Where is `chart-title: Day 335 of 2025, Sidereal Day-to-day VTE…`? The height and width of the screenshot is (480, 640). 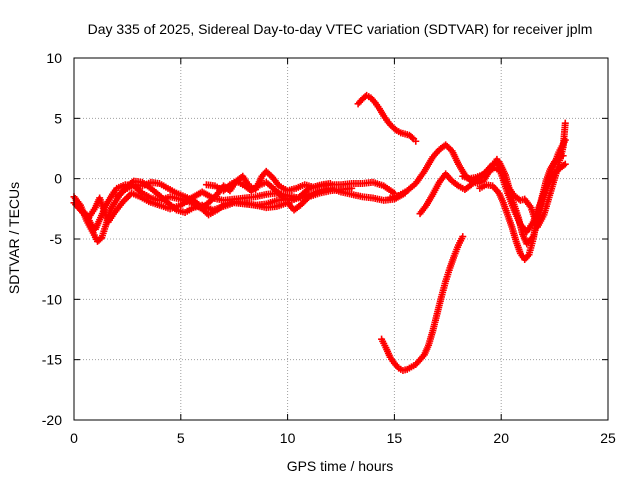 chart-title: Day 335 of 2025, Sidereal Day-to-day VTE… is located at coordinates (340, 29).